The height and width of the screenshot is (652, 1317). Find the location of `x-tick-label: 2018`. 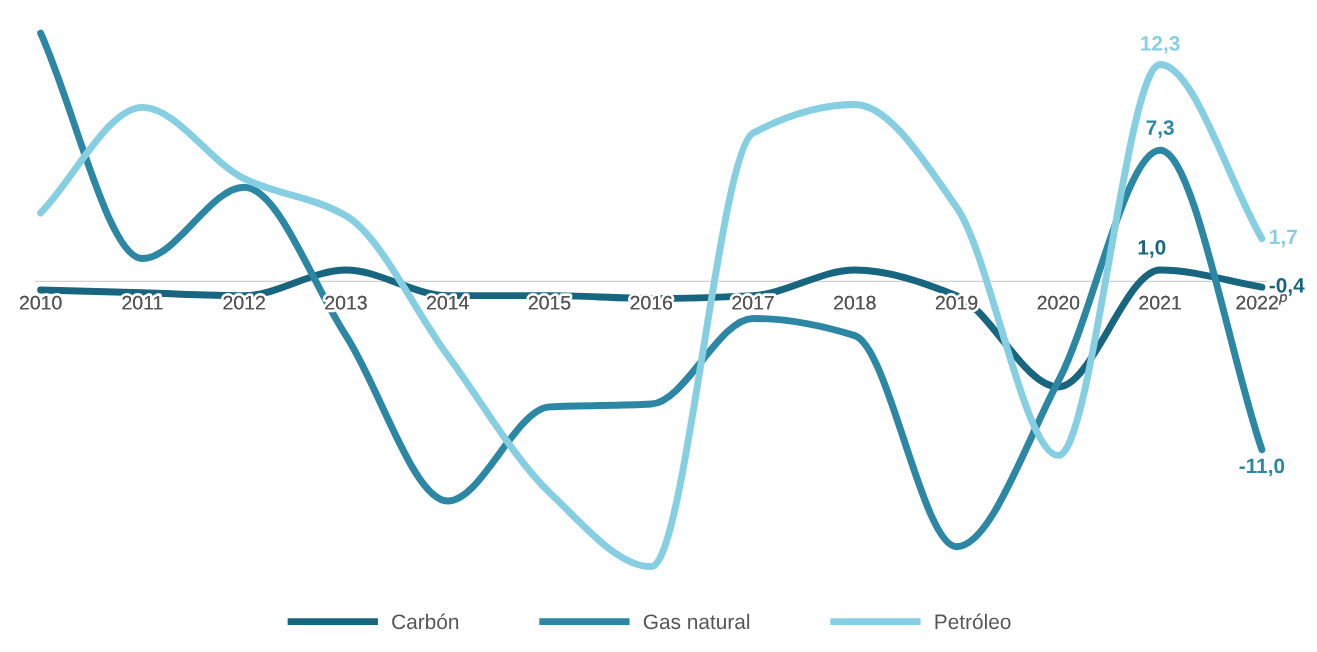

x-tick-label: 2018 is located at coordinates (855, 302).